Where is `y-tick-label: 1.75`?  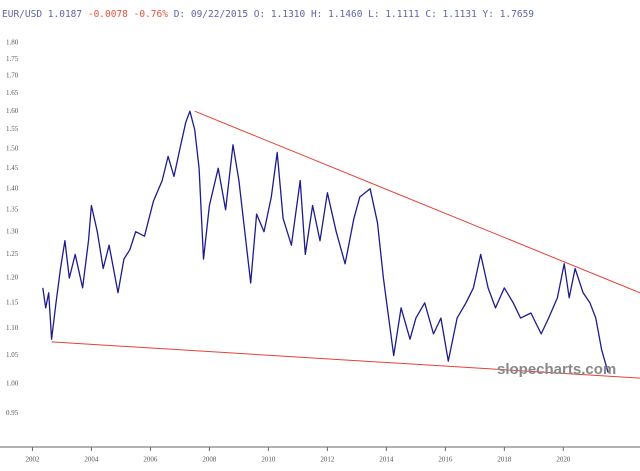 y-tick-label: 1.75 is located at coordinates (12, 59).